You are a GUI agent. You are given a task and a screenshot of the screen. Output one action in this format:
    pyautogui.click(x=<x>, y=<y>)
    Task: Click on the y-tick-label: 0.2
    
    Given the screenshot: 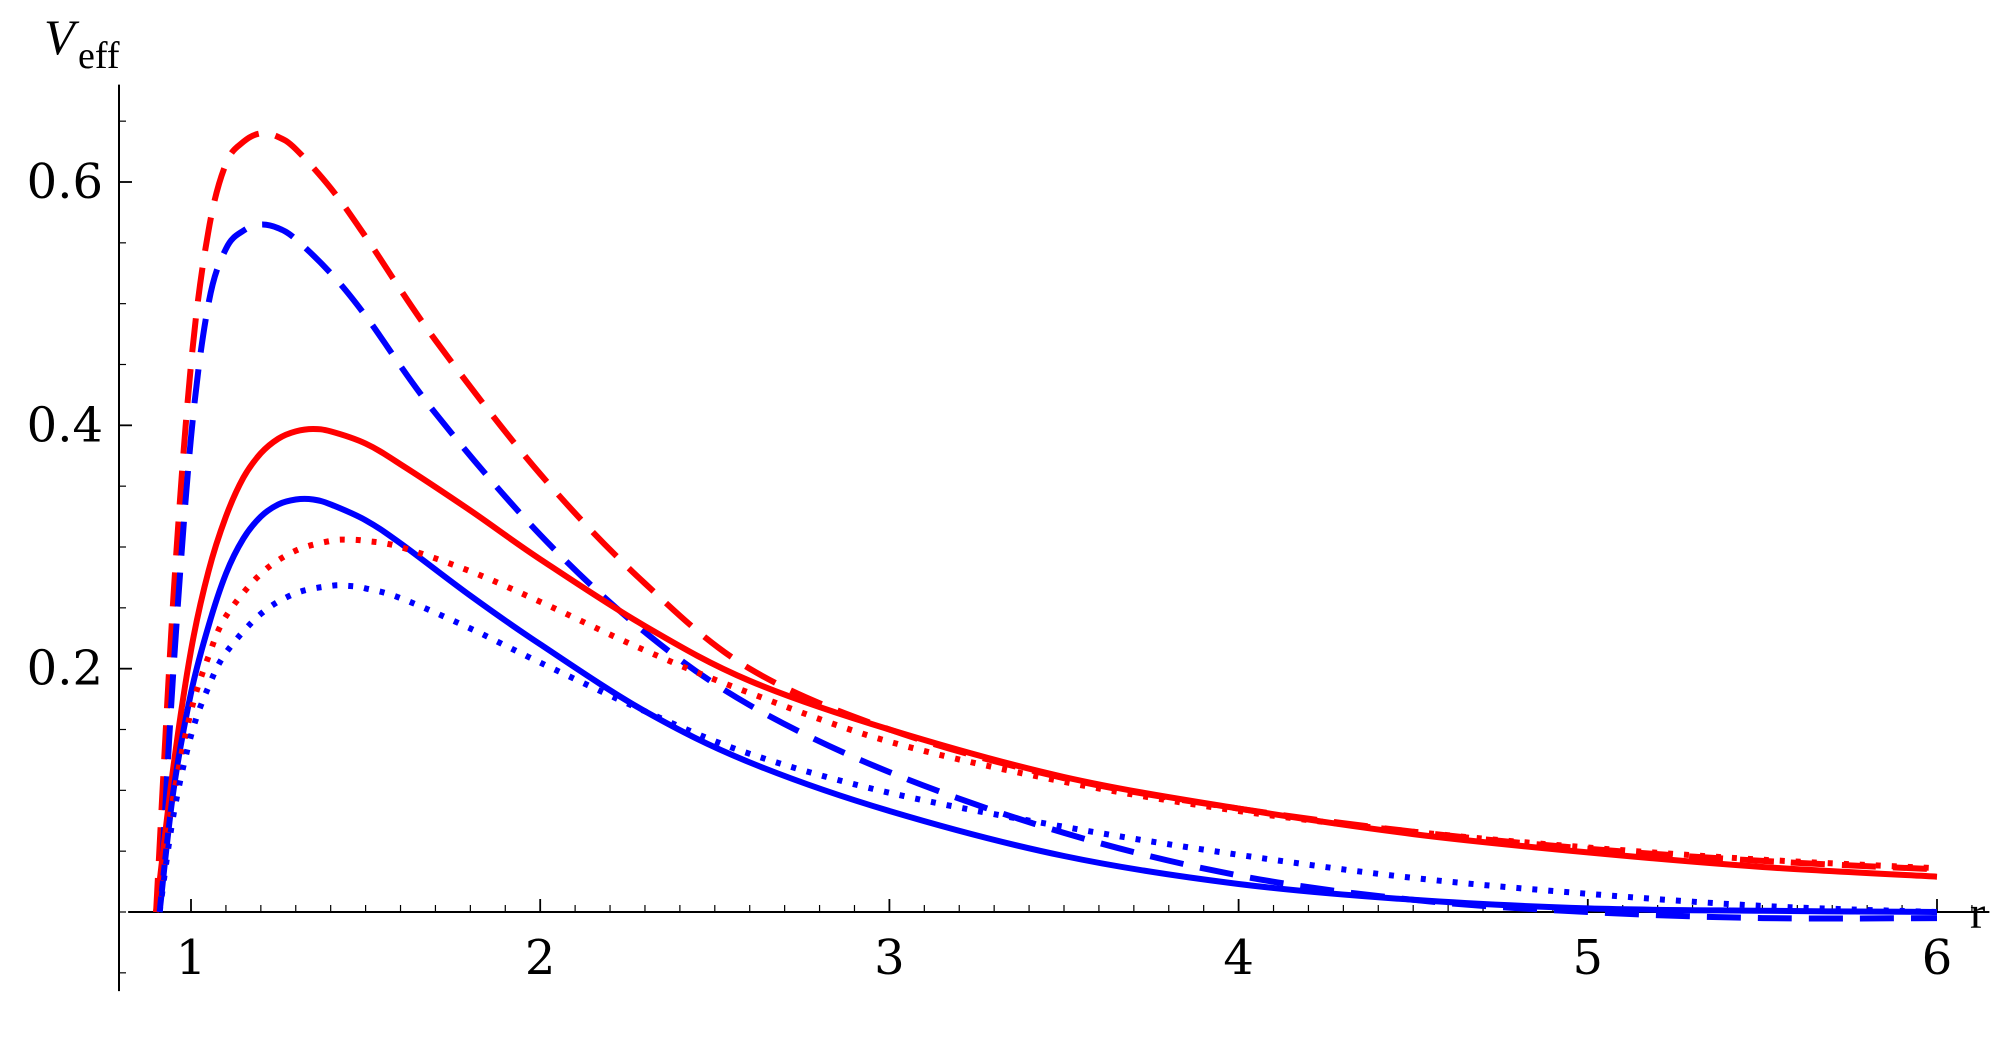 What is the action you would take?
    pyautogui.click(x=65, y=669)
    